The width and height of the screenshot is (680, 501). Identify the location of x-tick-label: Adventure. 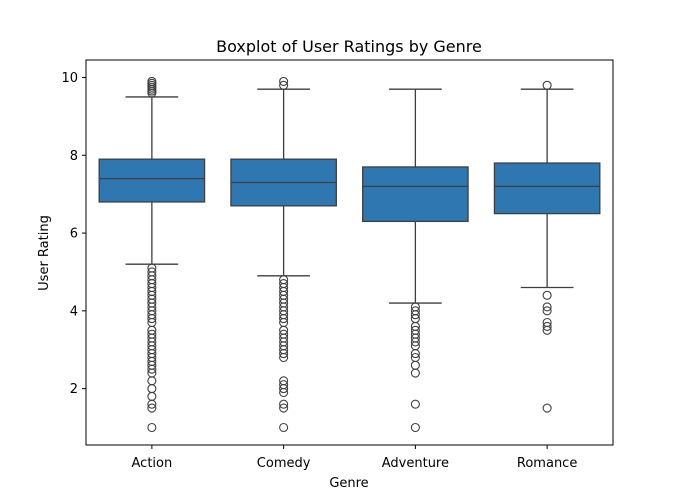
(415, 463).